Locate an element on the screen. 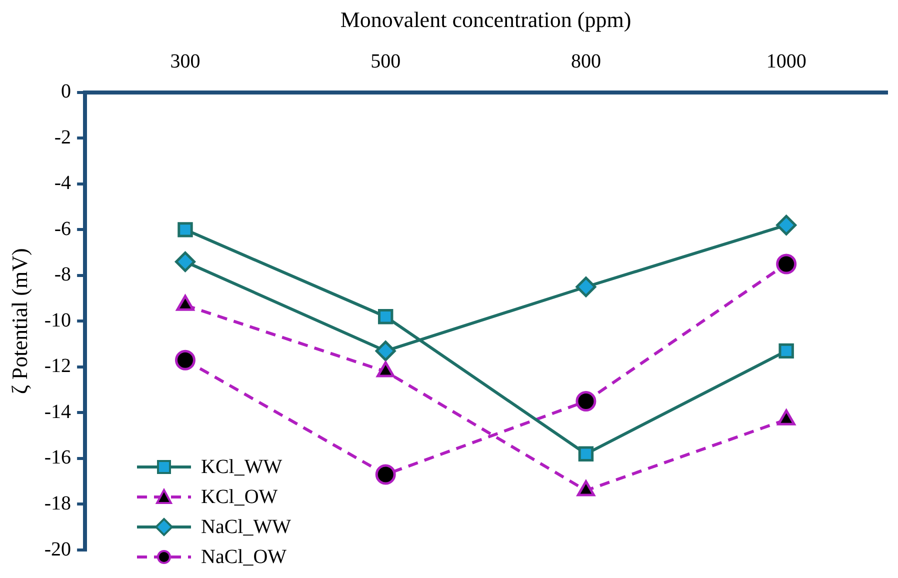 Image resolution: width=898 pixels, height=578 pixels. x-tick-label: 300 is located at coordinates (185, 61).